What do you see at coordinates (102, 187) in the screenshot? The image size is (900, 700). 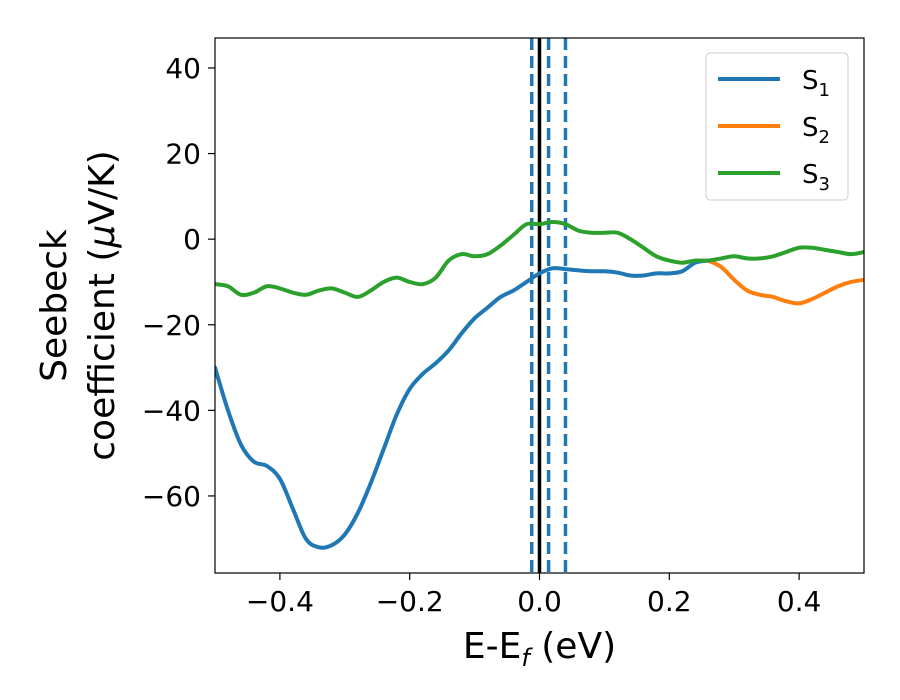 I see `y-axis-title-suffix: V/K)` at bounding box center [102, 187].